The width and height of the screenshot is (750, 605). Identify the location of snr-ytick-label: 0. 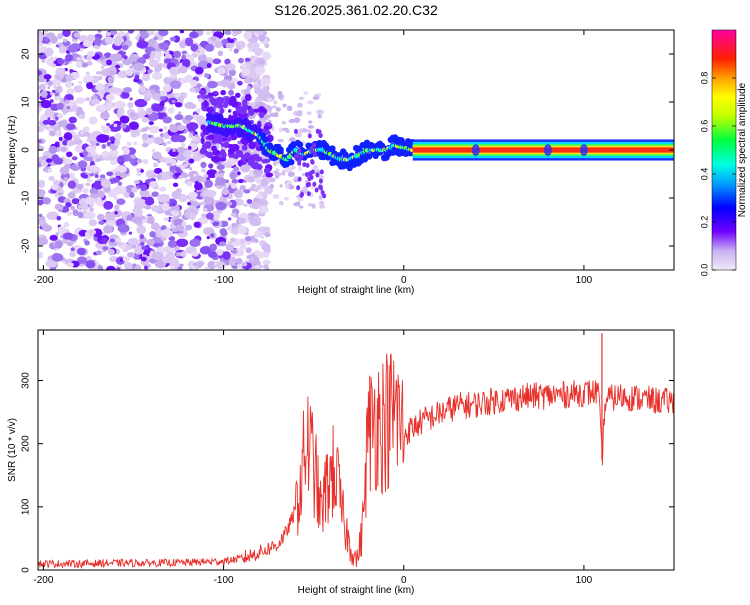
(26, 570).